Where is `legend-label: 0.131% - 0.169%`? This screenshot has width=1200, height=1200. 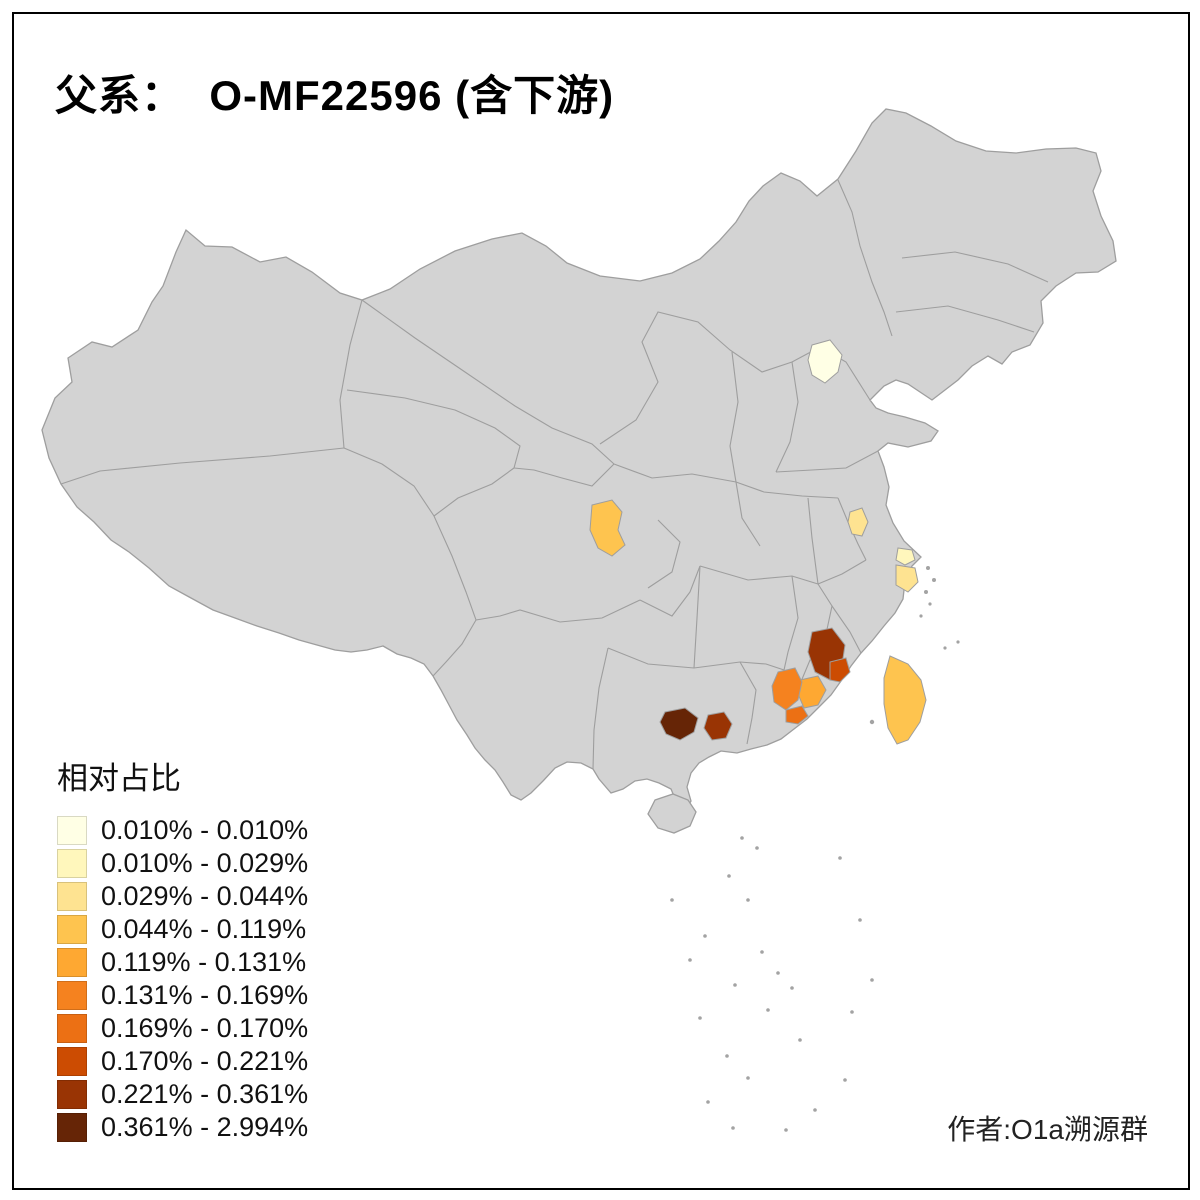
legend-label: 0.131% - 0.169% is located at coordinates (205, 995).